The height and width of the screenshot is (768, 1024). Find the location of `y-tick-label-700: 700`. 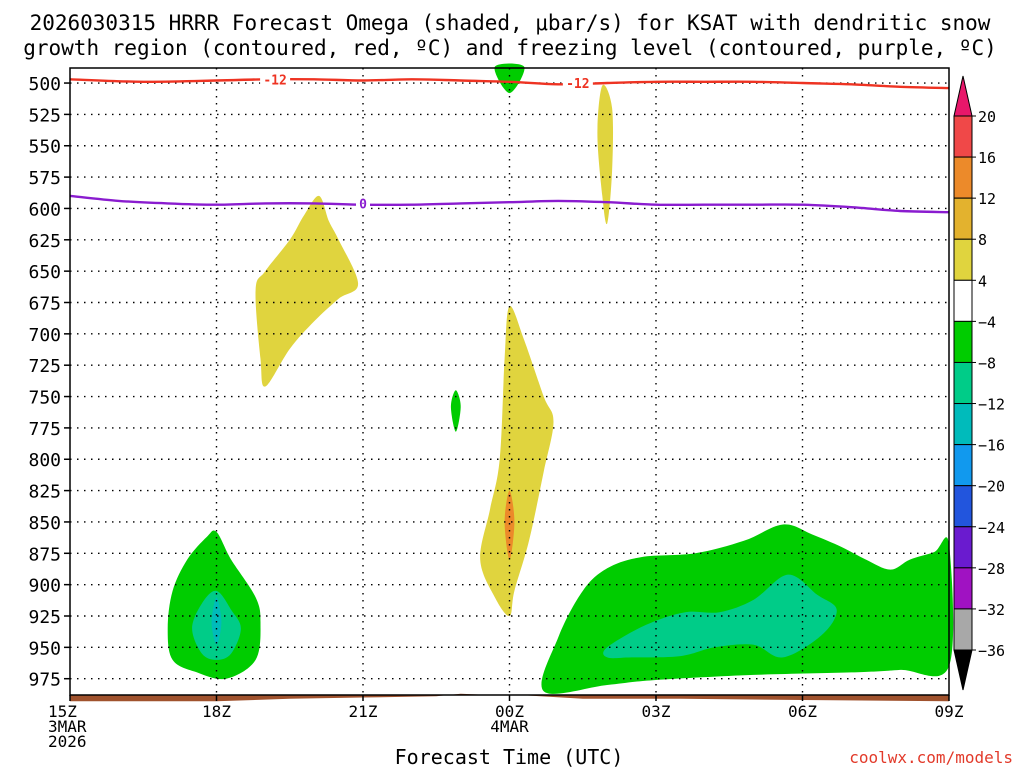

y-tick-label-700: 700 is located at coordinates (44, 335).